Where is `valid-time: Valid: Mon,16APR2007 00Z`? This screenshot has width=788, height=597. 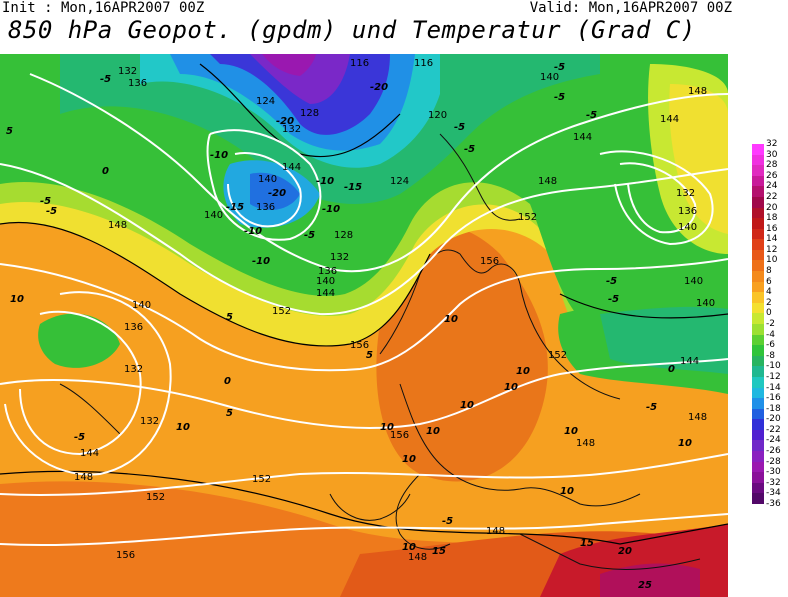
valid-time: Valid: Mon,16APR2007 00Z is located at coordinates (630, 8).